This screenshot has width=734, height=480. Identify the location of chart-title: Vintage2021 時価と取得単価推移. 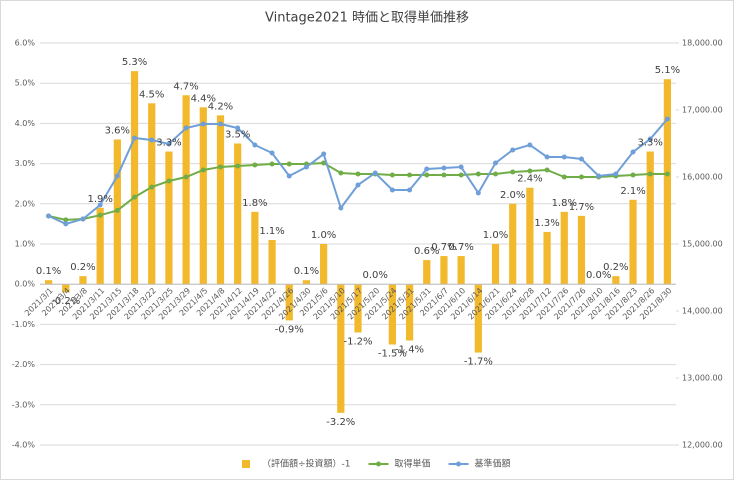
(367, 18).